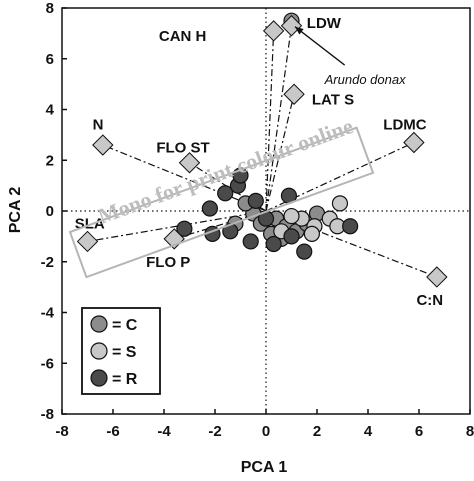 Image resolution: width=474 pixels, height=481 pixels. I want to click on x-axis-title: PCA 1, so click(264, 467).